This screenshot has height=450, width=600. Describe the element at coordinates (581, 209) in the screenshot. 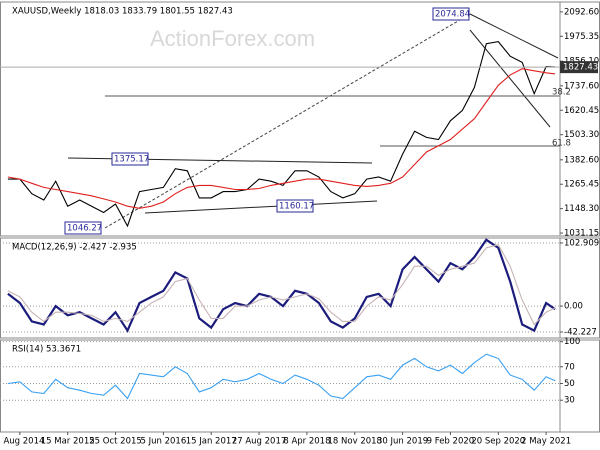

I see `y-tick-label: 1148.30` at that location.